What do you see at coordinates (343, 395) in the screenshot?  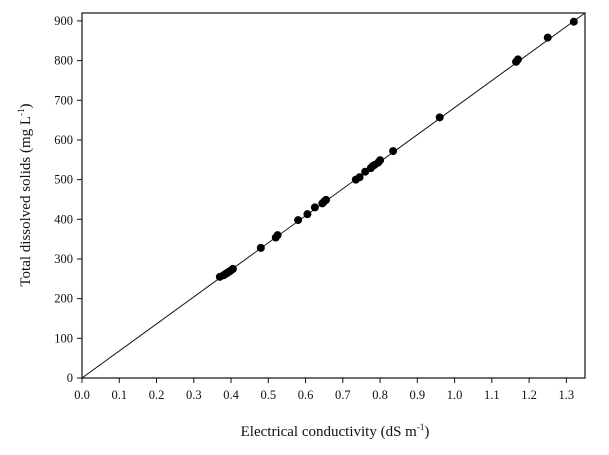 I see `x-tick-label: 0.7` at bounding box center [343, 395].